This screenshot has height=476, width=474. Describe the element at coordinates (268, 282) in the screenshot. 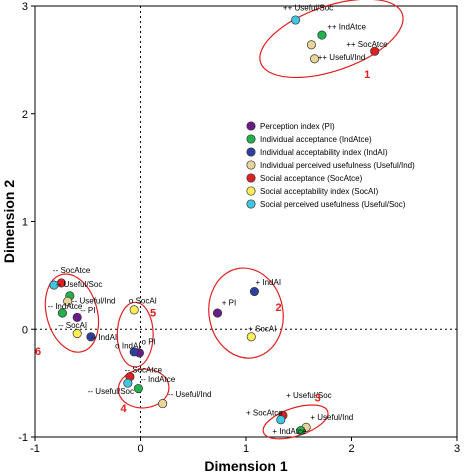

I see `data-label: + IndAI` at that location.